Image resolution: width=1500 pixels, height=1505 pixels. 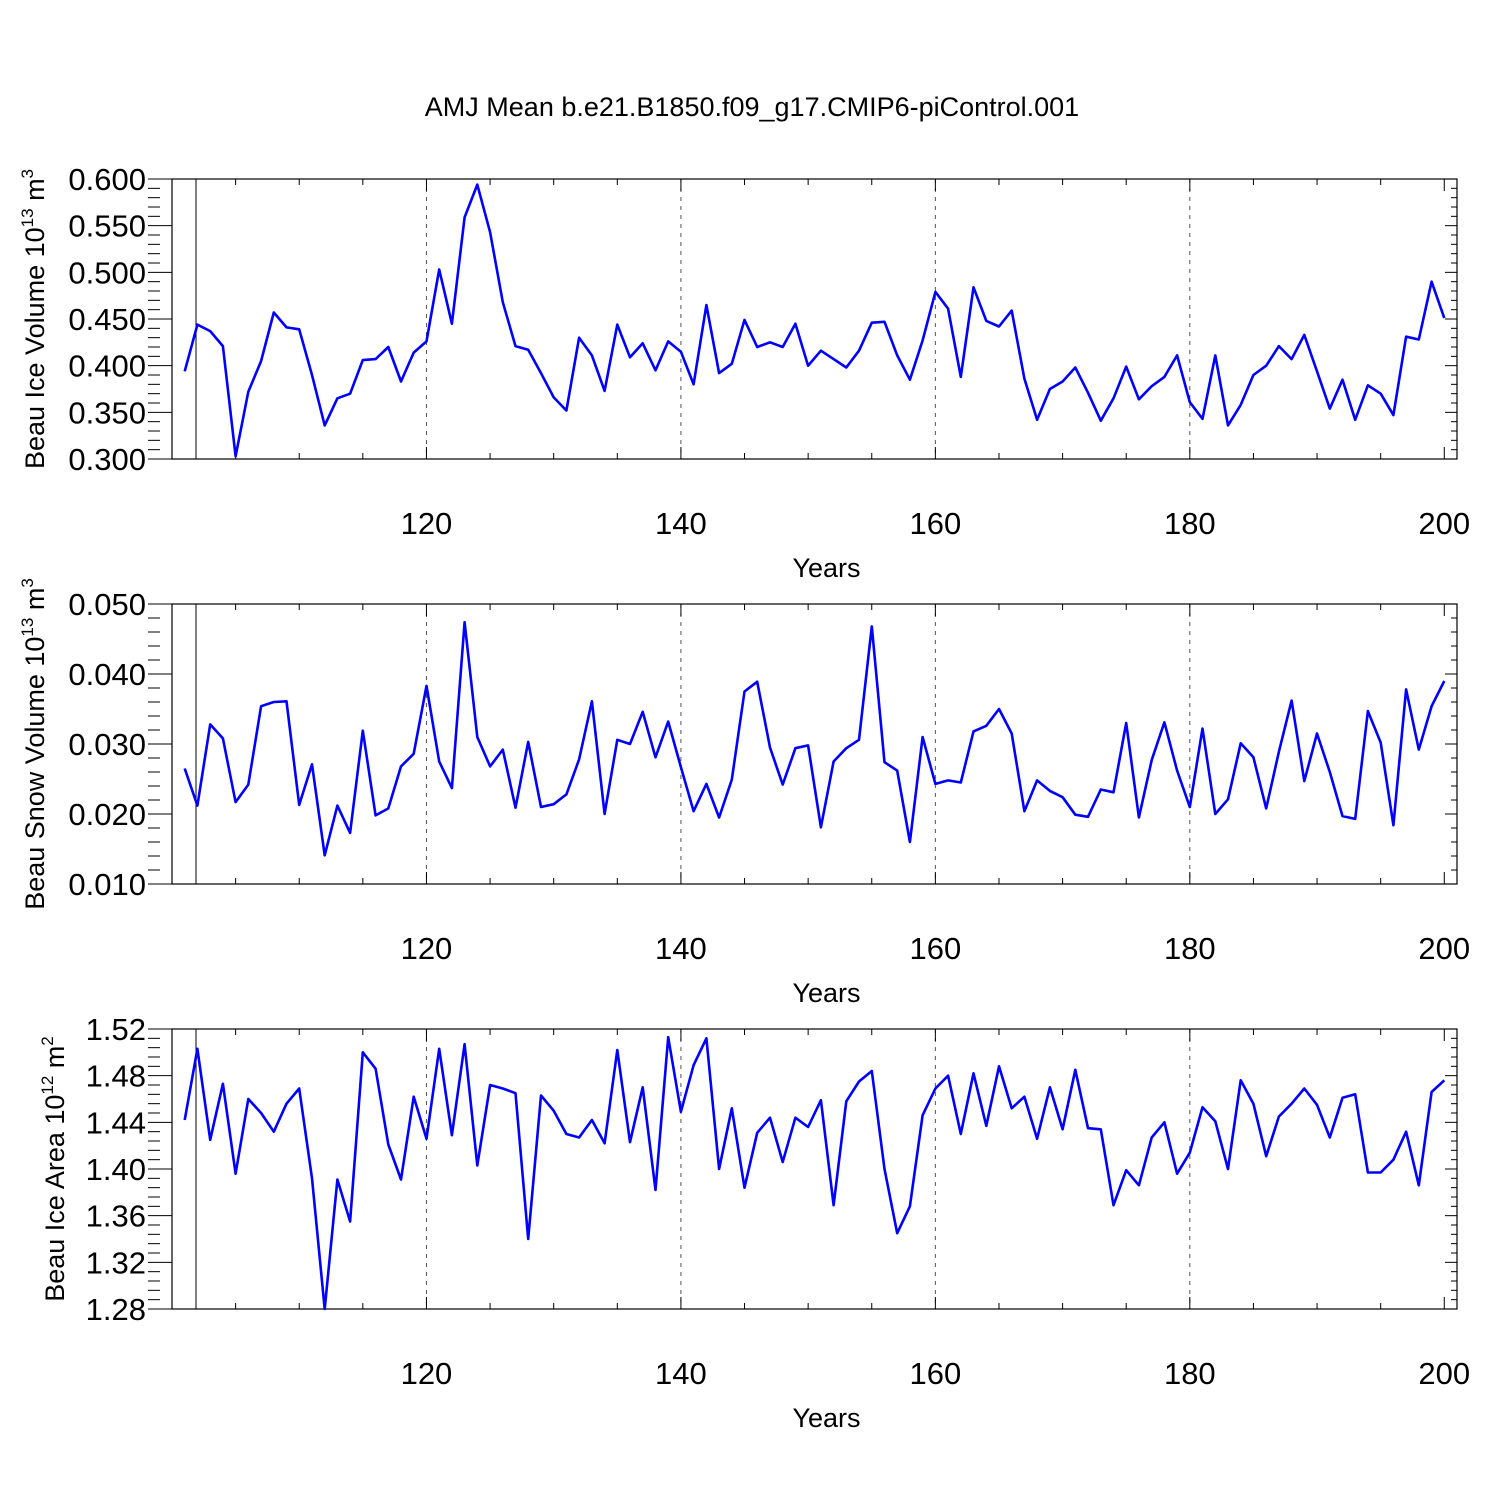 I want to click on y-tick-label: 1.44, so click(x=116, y=1122).